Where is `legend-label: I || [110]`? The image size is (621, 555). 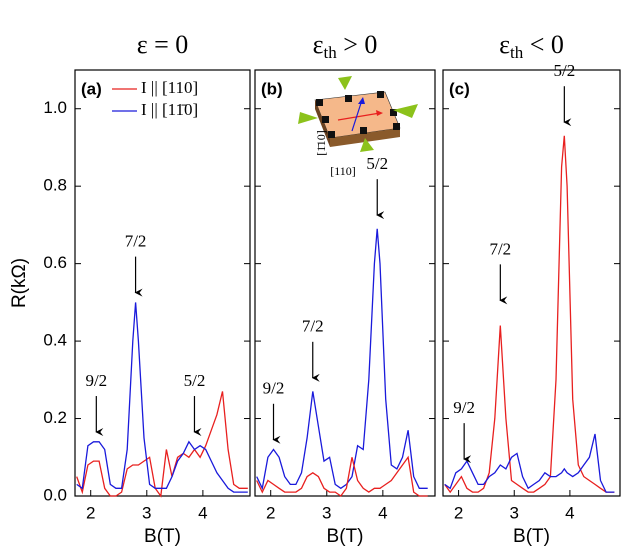 legend-label: I || [110] is located at coordinates (169, 87).